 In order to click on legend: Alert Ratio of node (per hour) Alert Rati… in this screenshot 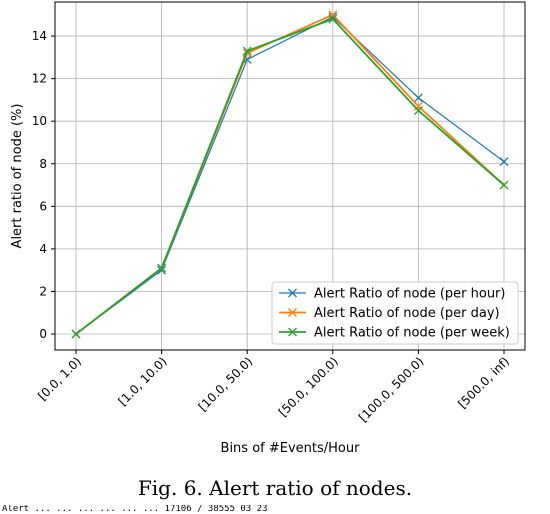, I will do `click(395, 313)`.